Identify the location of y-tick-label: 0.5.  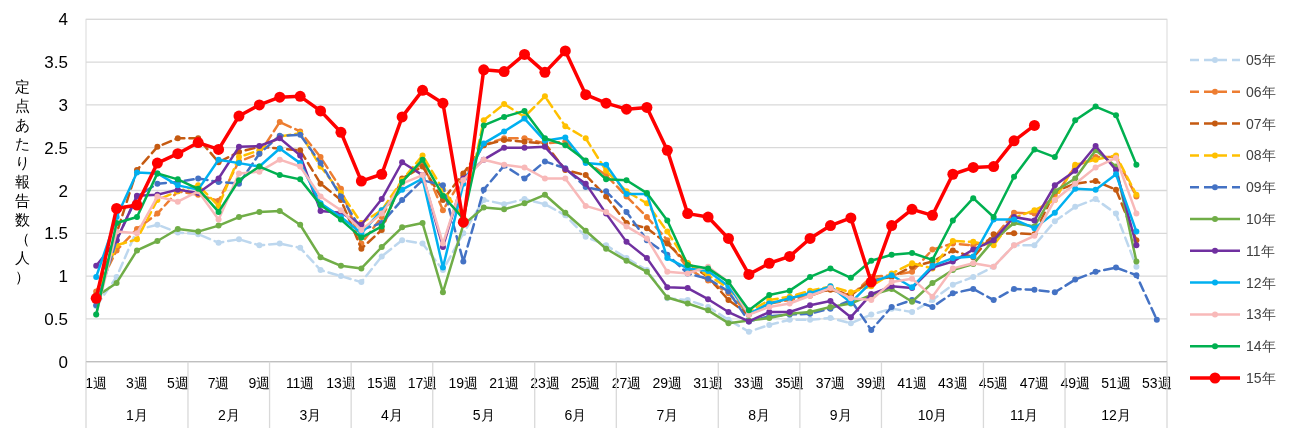
(56, 319).